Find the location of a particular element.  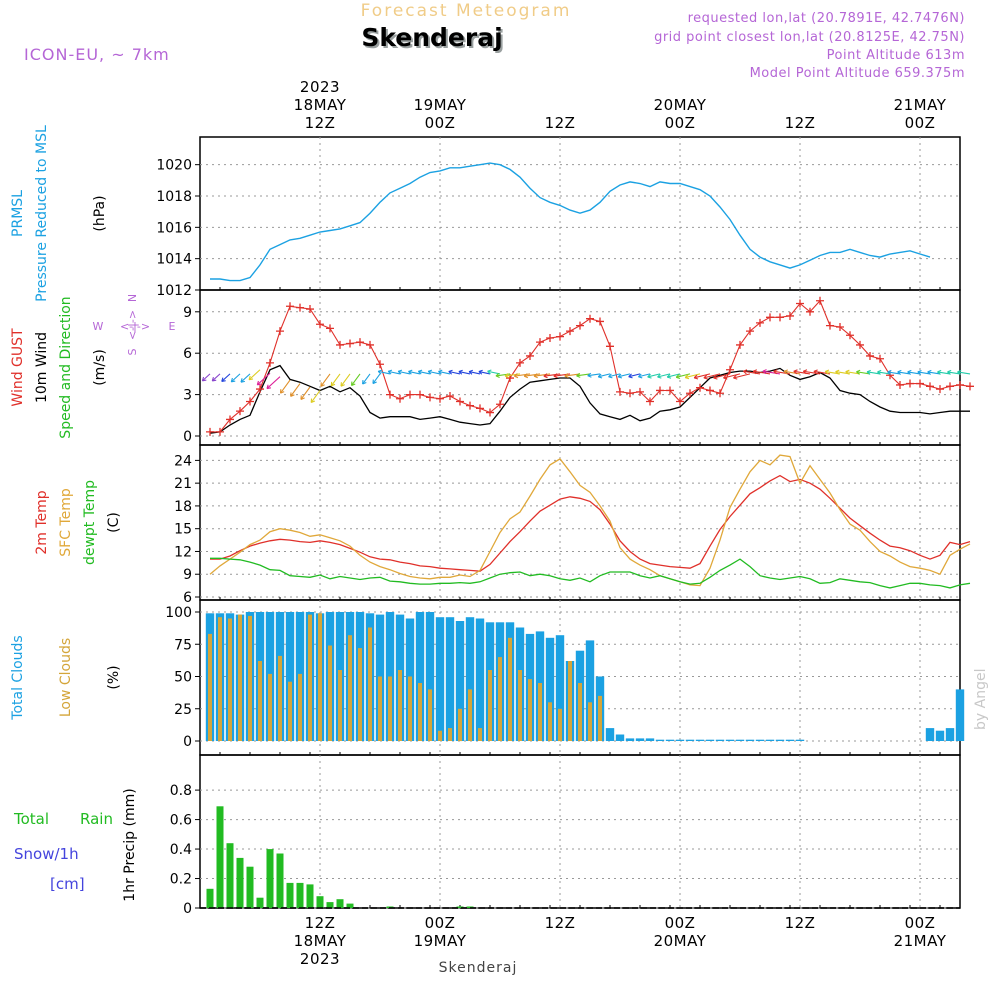

panel-label: (C) is located at coordinates (114, 522).